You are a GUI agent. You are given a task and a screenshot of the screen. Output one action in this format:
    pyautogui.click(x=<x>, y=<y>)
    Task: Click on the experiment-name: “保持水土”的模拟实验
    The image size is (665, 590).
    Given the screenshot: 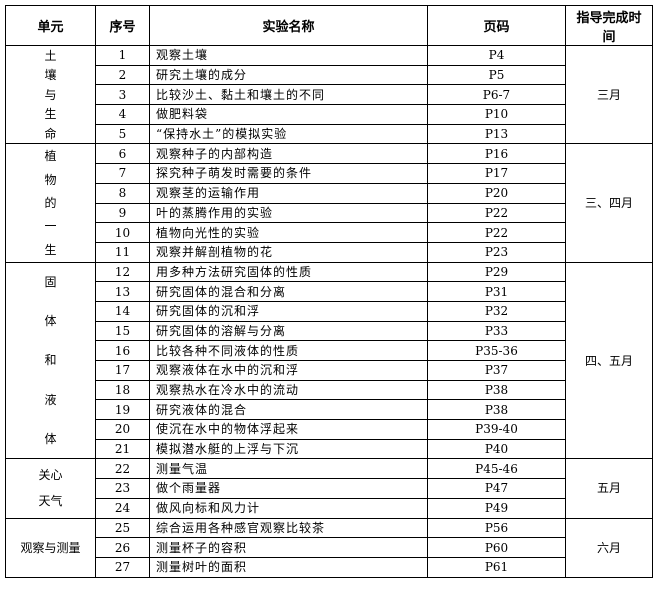 What is the action you would take?
    pyautogui.click(x=288, y=134)
    